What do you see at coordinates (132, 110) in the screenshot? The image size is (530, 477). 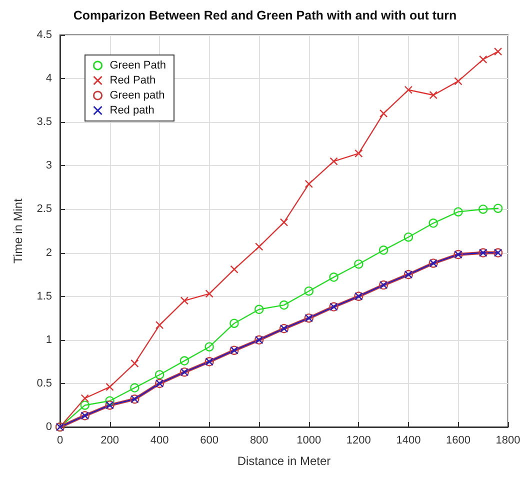 I see `legend-label: Red path` at bounding box center [132, 110].